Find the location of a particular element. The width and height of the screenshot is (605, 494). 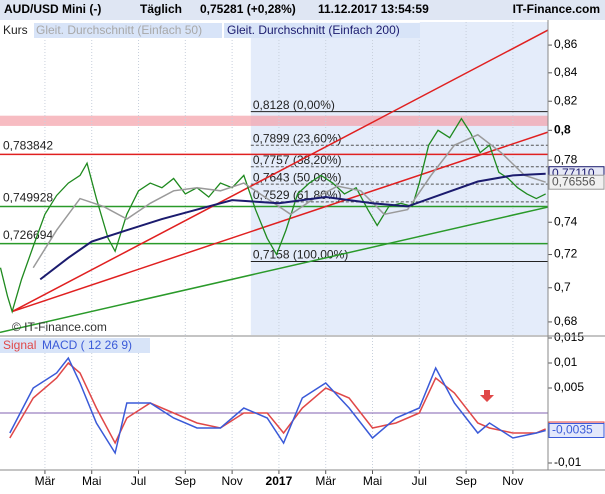

copyright: © IT-Finance.com is located at coordinates (59, 327).